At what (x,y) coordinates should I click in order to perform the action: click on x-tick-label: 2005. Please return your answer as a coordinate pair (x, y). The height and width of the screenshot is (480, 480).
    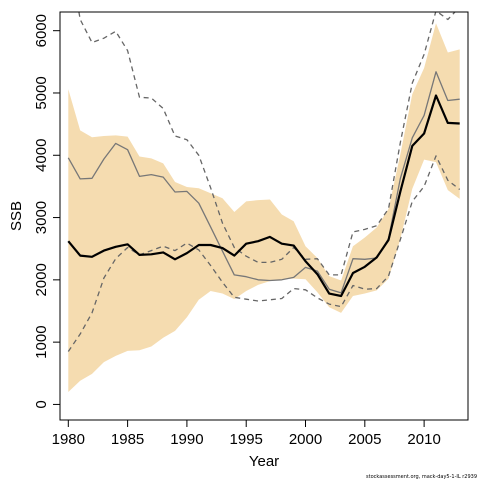
    Looking at the image, I should click on (364, 439).